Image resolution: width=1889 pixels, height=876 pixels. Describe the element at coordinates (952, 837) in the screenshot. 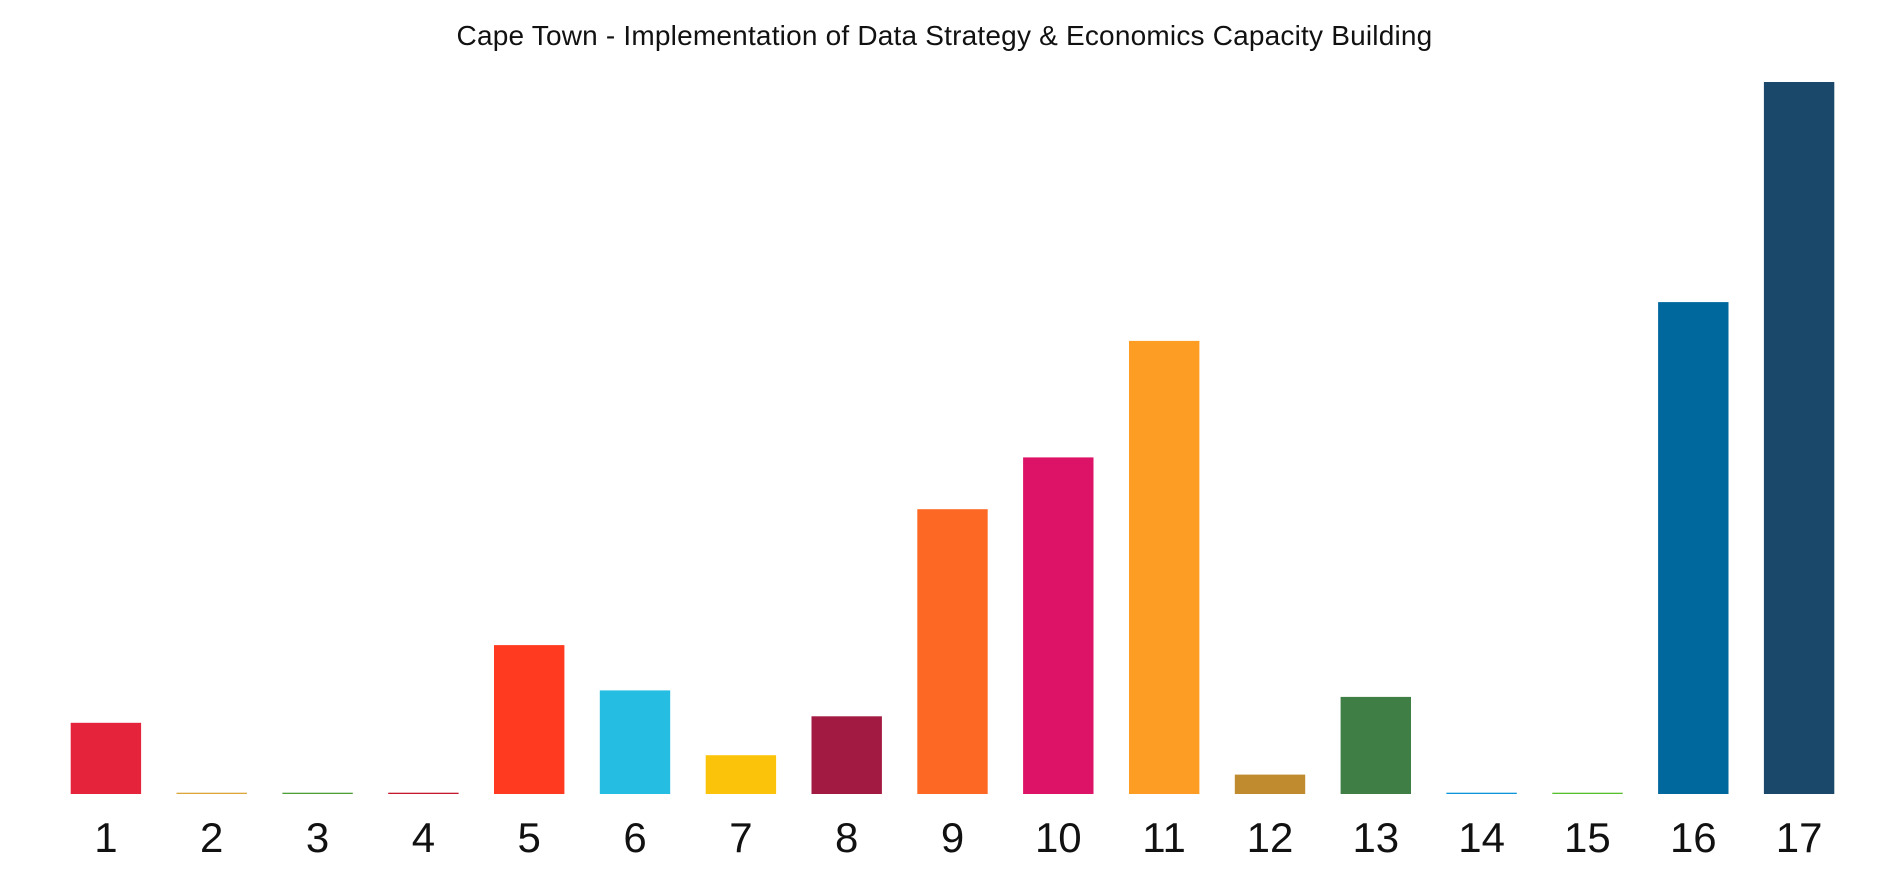

I see `x-tick-label-9: 9` at that location.